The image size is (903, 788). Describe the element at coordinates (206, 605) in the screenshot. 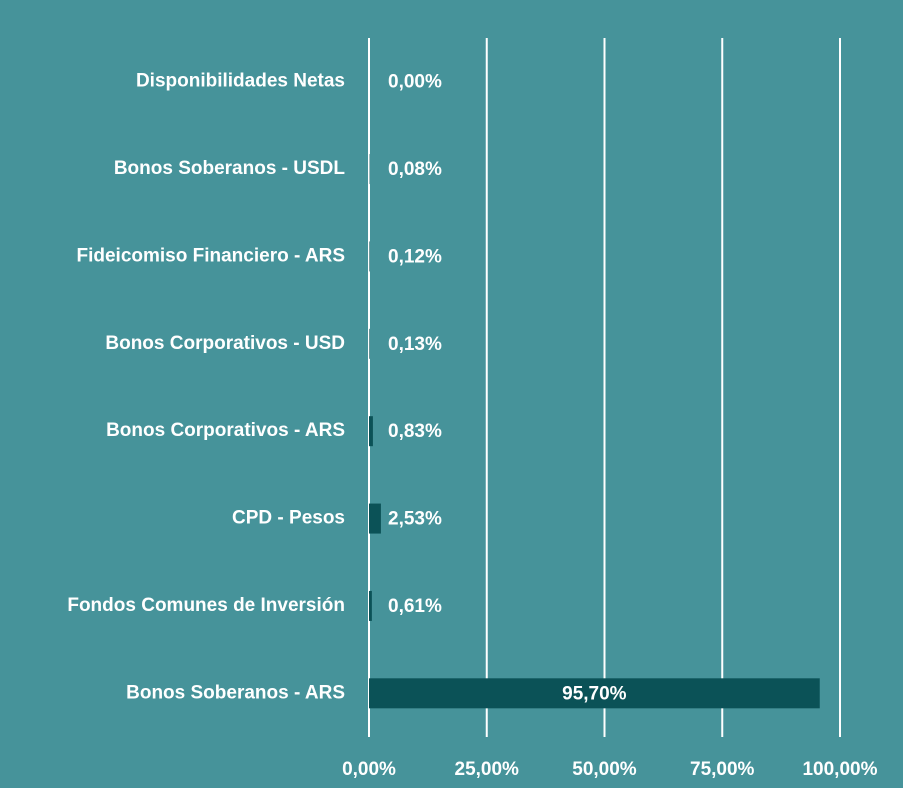

I see `y-tick-label: Fondos Comunes de Inversión` at that location.